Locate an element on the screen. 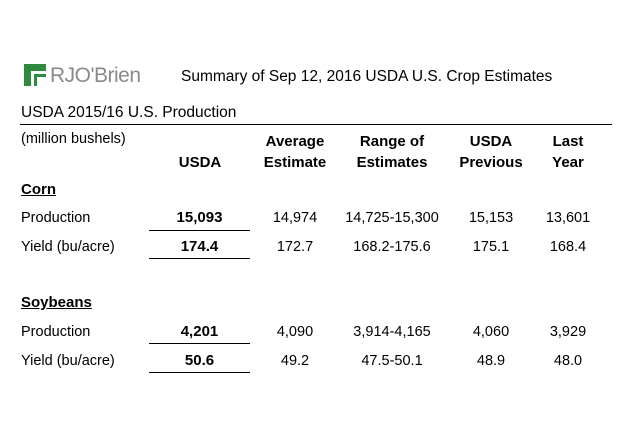  average-estimate-value: 4,090 is located at coordinates (295, 332).